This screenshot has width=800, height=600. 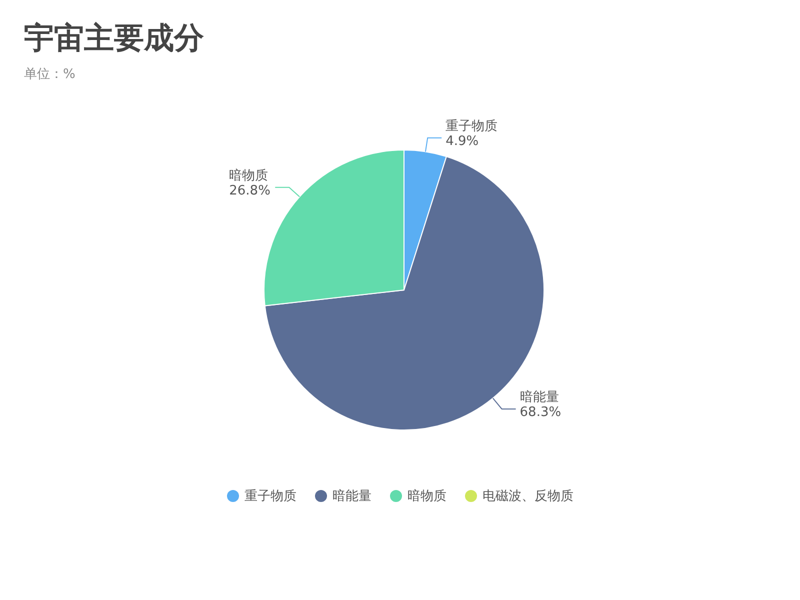 What do you see at coordinates (541, 412) in the screenshot?
I see `data-label: 68.3%` at bounding box center [541, 412].